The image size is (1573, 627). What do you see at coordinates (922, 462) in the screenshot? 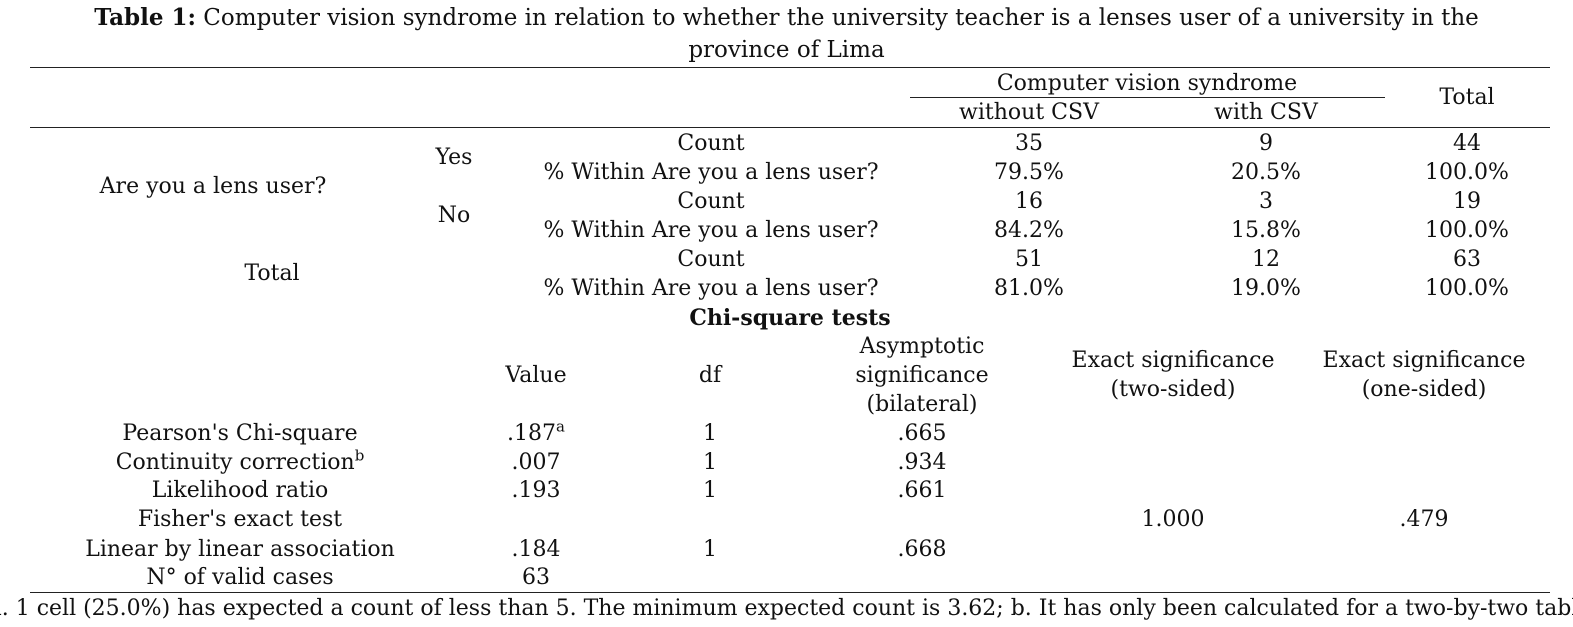
I see `chisq-row-asym: .934` at bounding box center [922, 462].